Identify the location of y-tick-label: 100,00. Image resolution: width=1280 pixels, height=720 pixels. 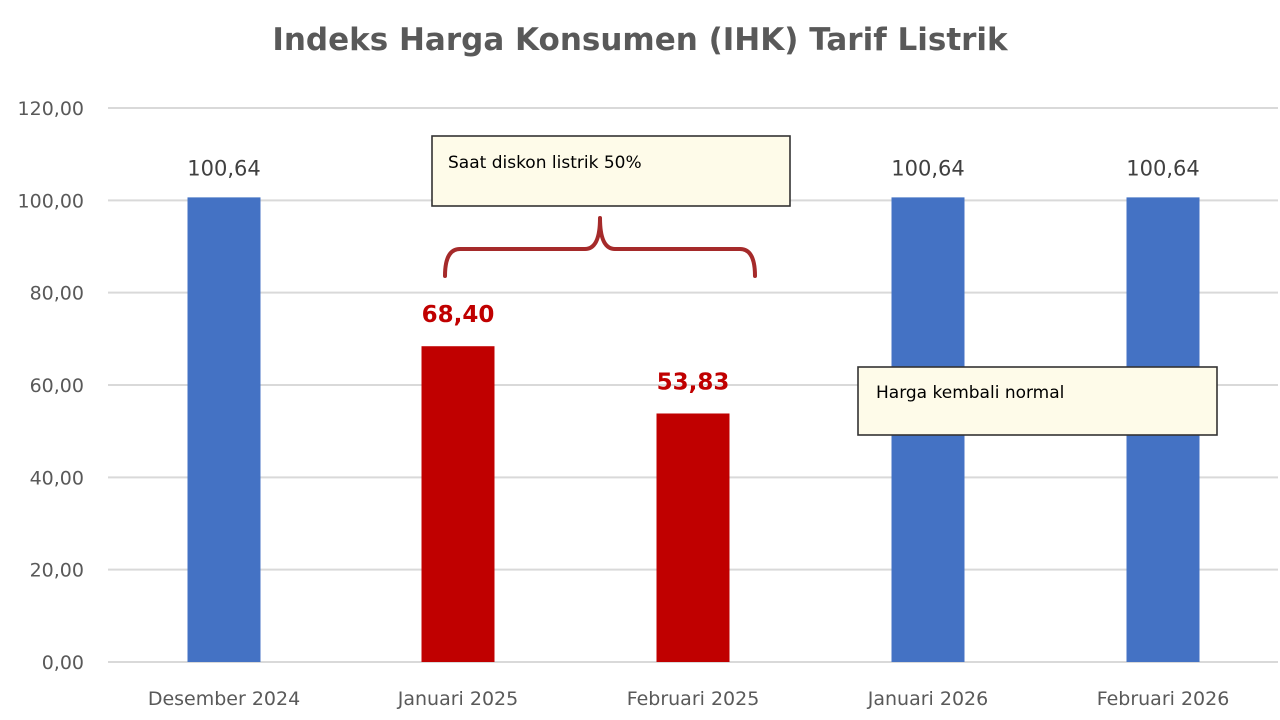
(51, 201).